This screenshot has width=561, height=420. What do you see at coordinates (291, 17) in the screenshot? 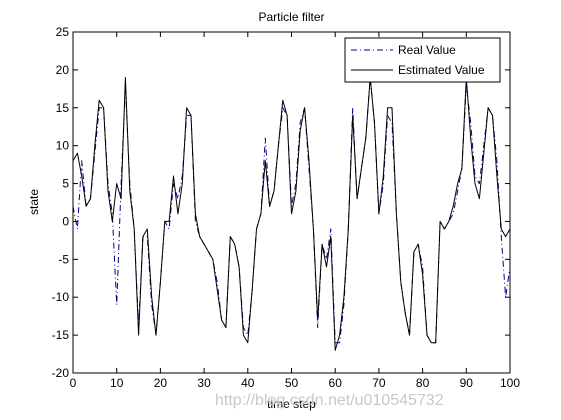
I see `chart-title: Particle filter` at bounding box center [291, 17].